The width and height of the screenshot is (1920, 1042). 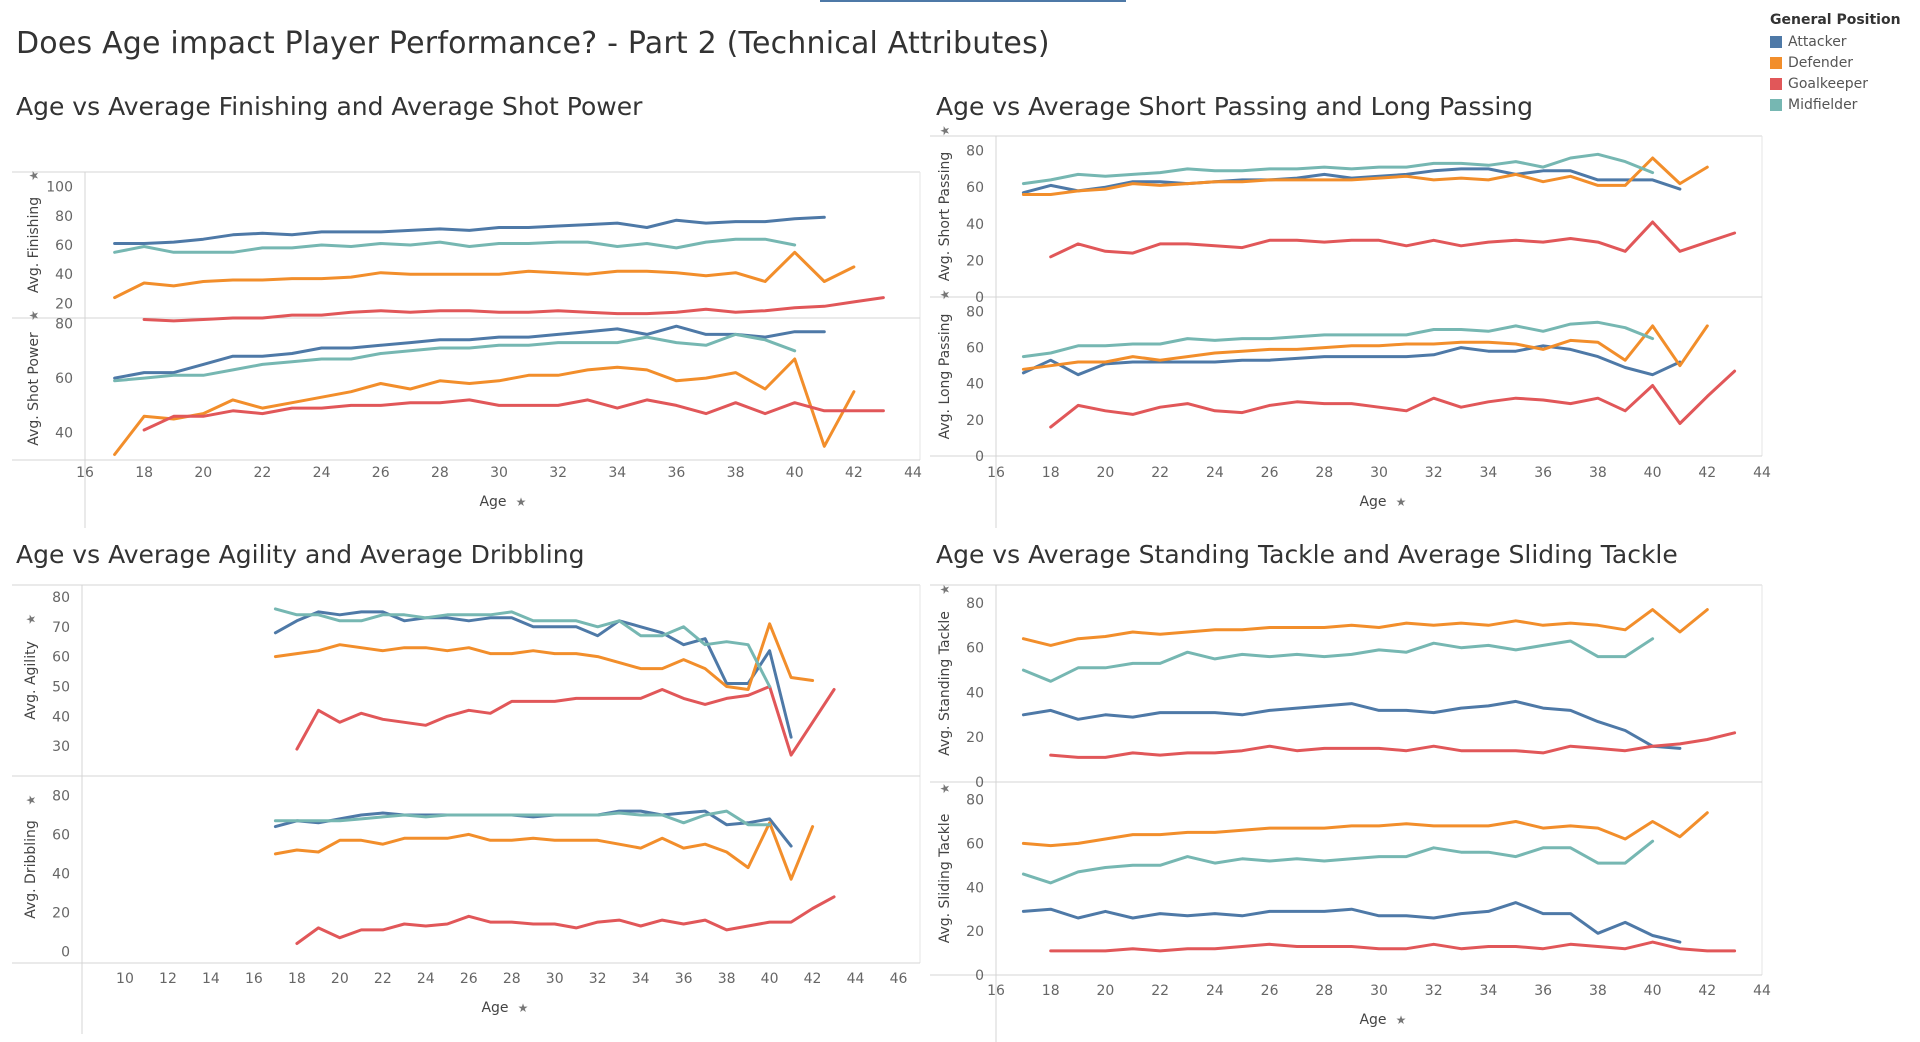 I want to click on legend-item-goalkeeper: Goalkeeper, so click(x=1845, y=83).